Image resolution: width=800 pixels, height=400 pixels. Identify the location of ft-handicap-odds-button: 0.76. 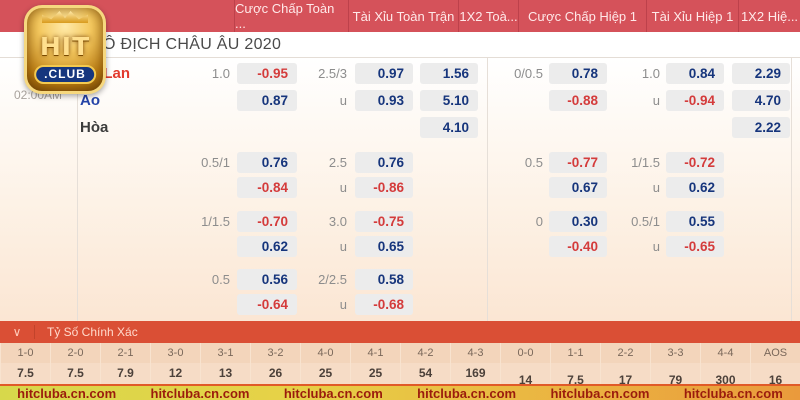
(267, 162).